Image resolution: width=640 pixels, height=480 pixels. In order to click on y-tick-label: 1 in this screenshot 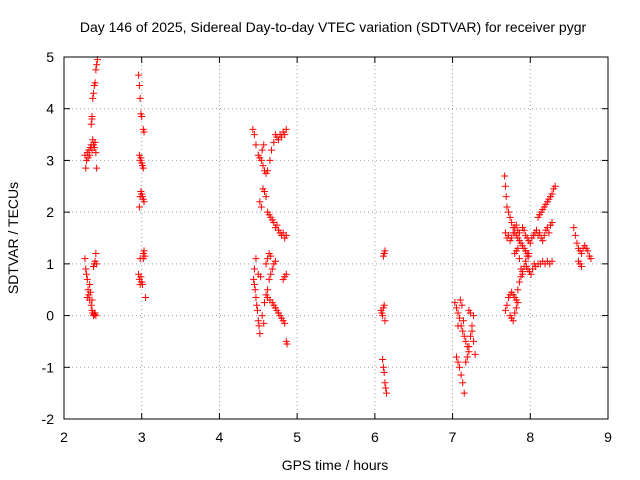, I will do `click(50, 264)`.